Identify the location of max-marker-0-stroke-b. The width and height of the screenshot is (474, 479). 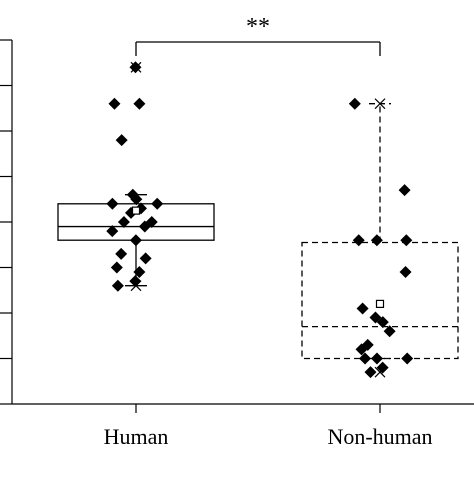
(136, 67).